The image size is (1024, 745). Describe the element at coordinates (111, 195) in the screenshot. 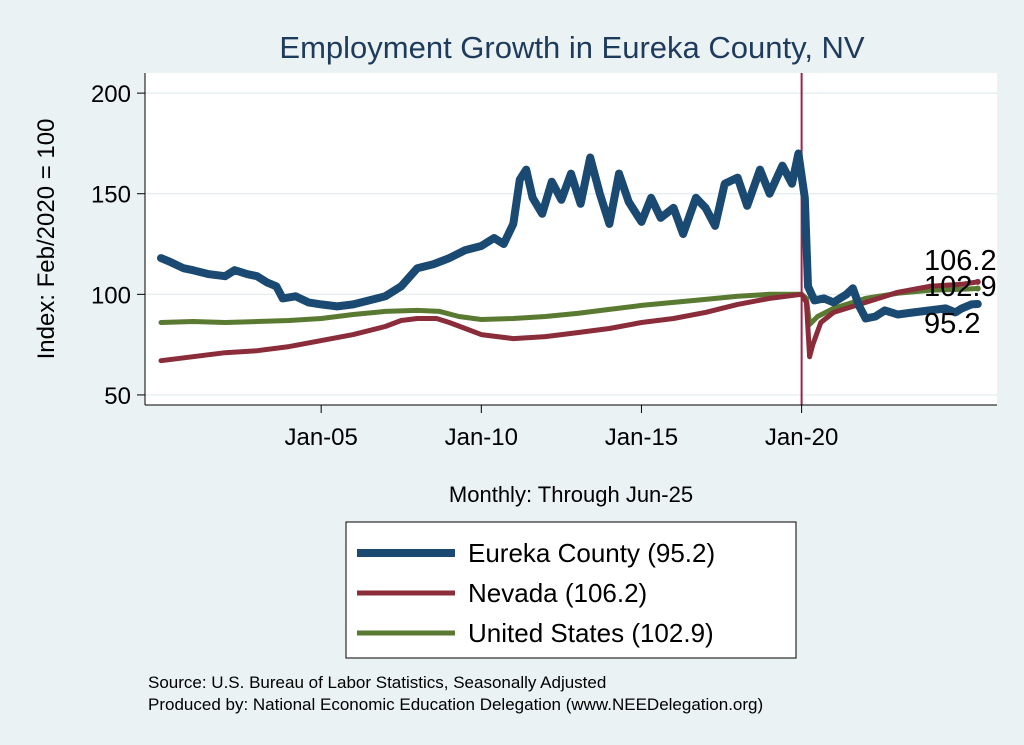

I see `y-tick-label-150: 150` at that location.